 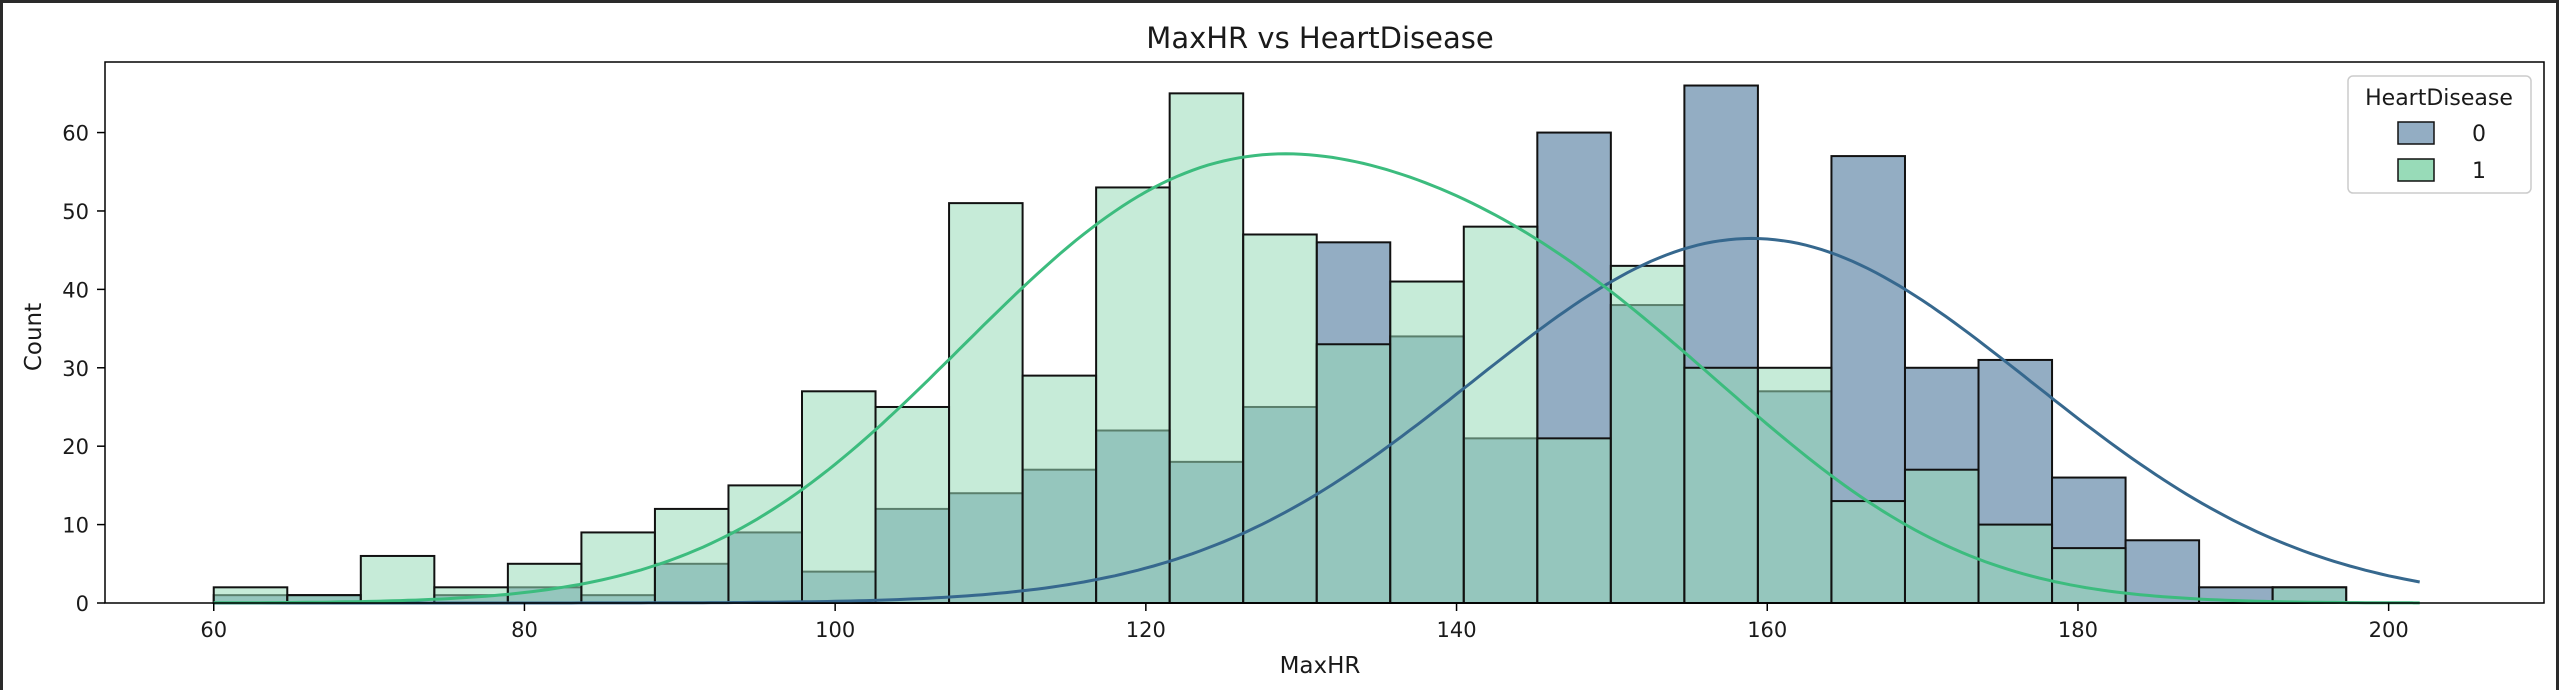 What do you see at coordinates (75, 526) in the screenshot?
I see `y-tick-label: 10` at bounding box center [75, 526].